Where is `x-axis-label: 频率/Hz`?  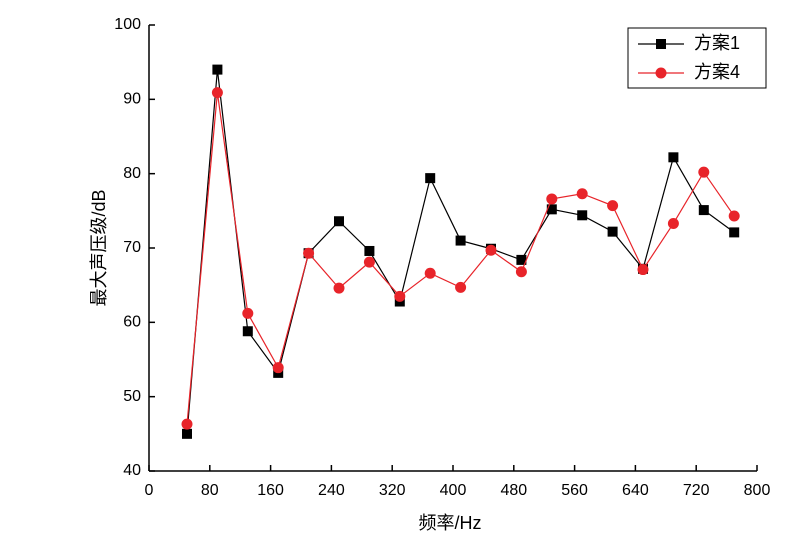
x-axis-label: 频率/Hz is located at coordinates (450, 523).